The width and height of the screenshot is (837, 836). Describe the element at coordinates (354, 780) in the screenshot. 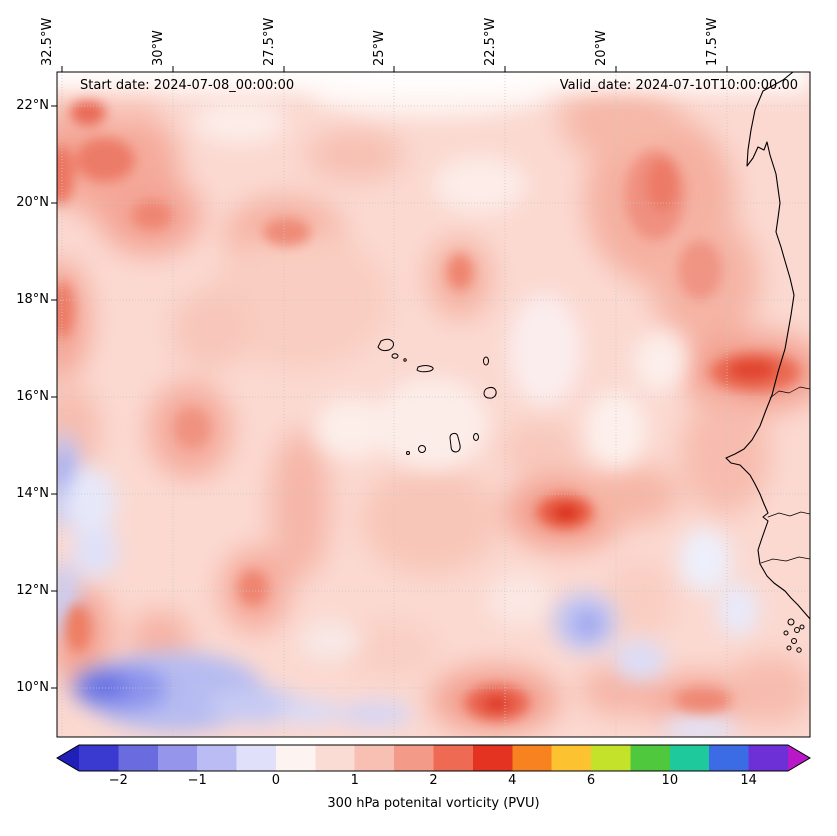

I see `colorbar-tick-label: 1` at that location.